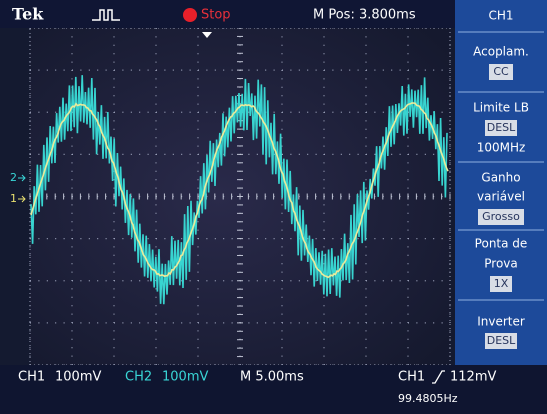 The height and width of the screenshot is (414, 547). Describe the element at coordinates (428, 398) in the screenshot. I see `frequency: 99.4805Hz` at that location.